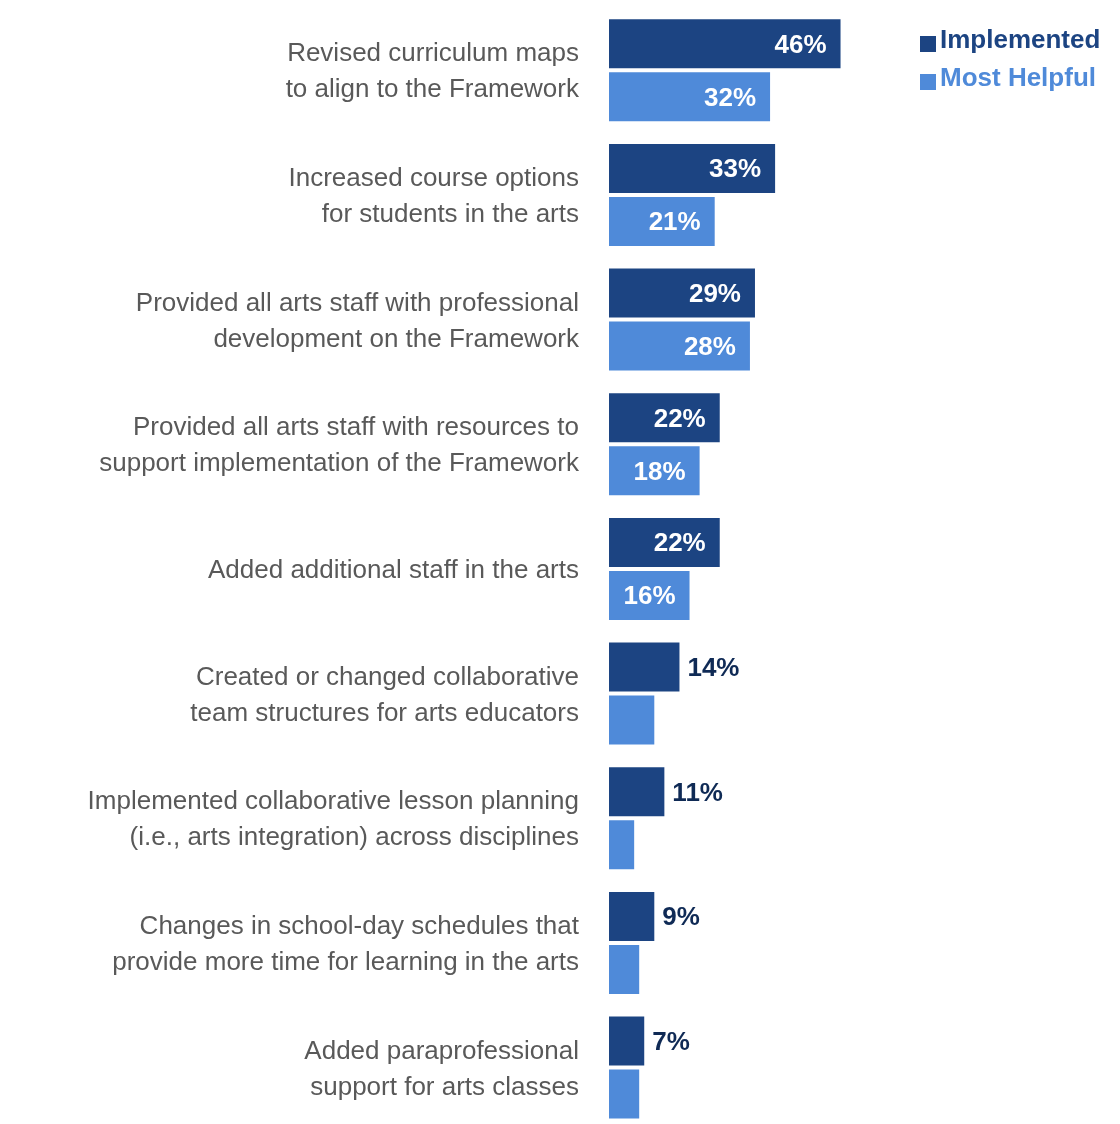 The width and height of the screenshot is (1120, 1124). I want to click on data-label: 29%, so click(714, 293).